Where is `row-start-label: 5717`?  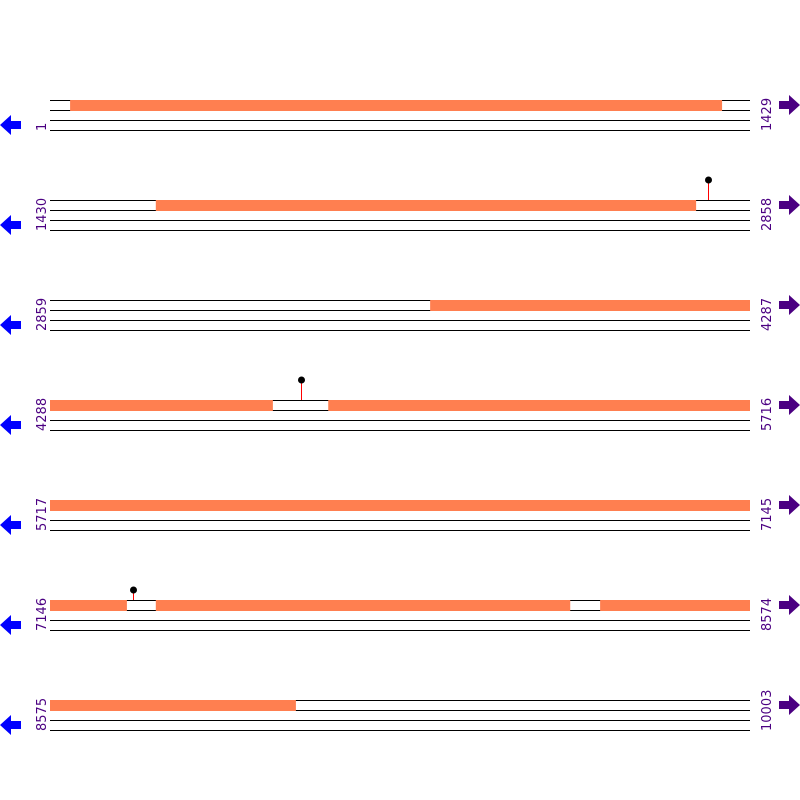
row-start-label: 5717 is located at coordinates (42, 514).